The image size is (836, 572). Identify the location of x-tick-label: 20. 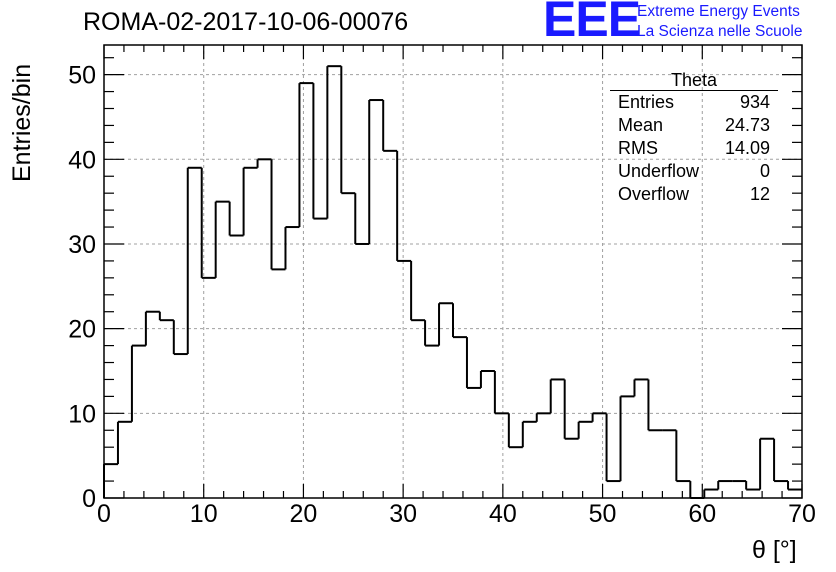
(304, 514).